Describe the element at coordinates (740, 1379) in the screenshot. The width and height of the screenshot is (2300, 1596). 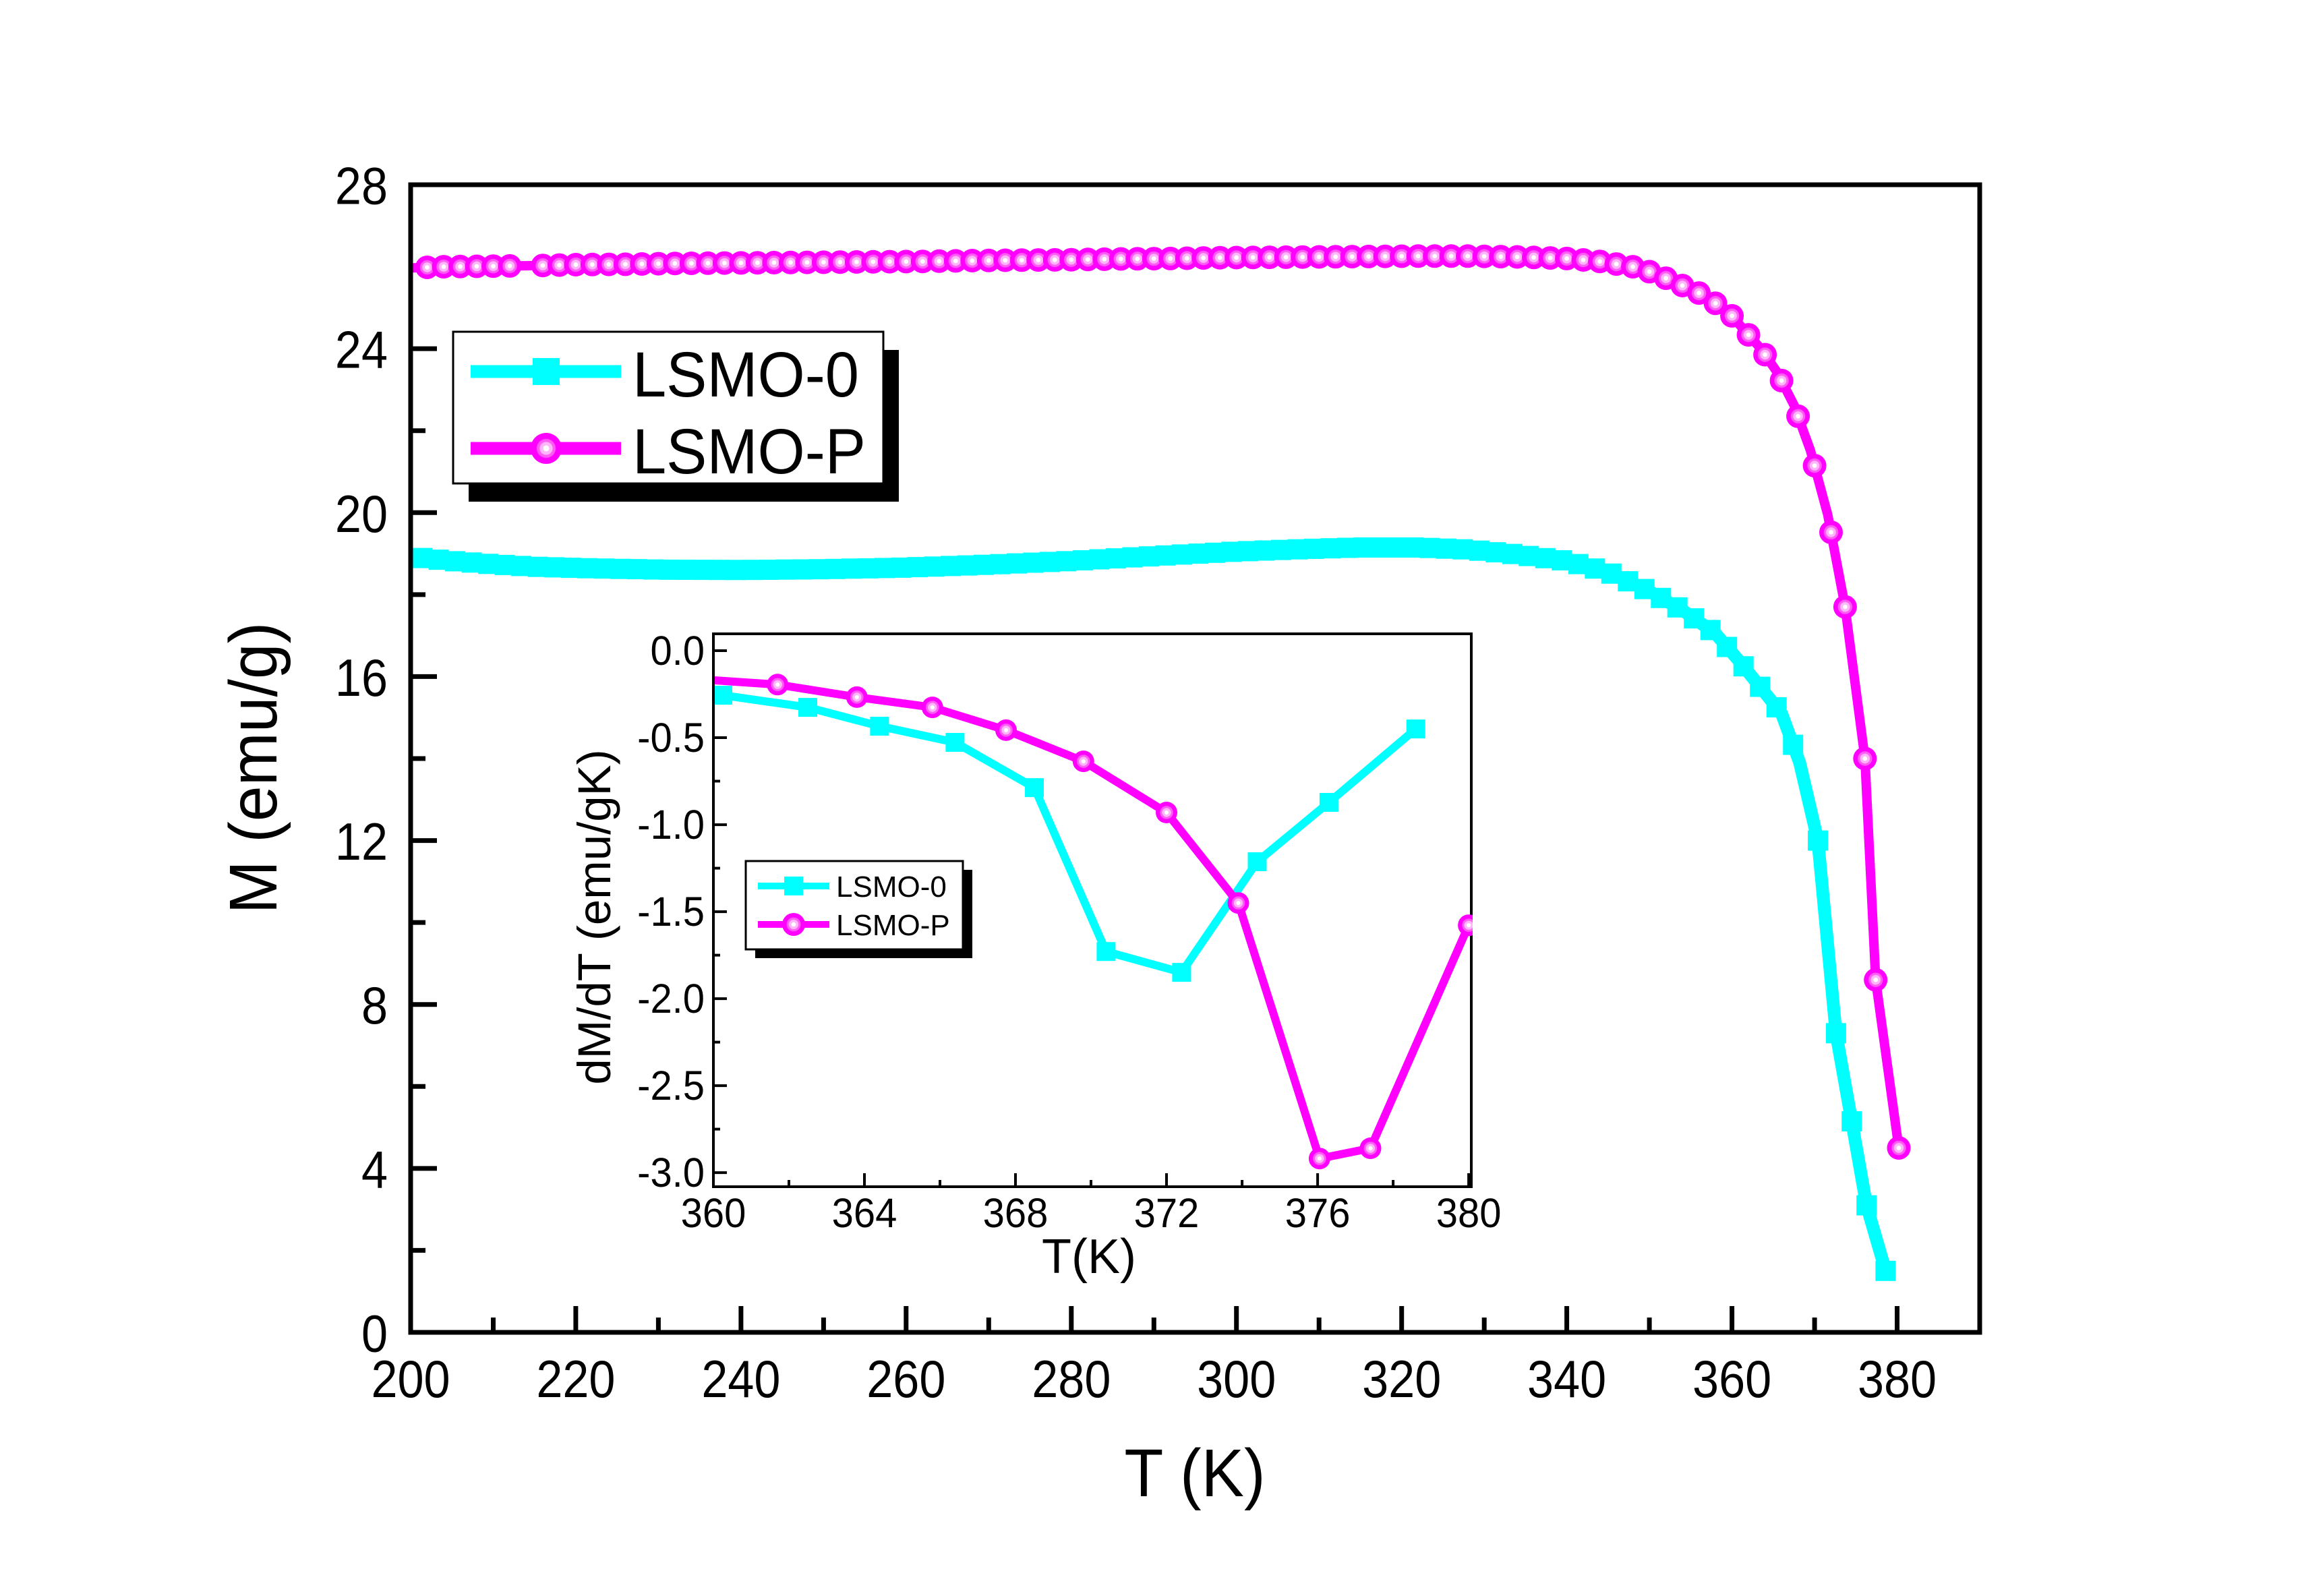
I see `svg-text: 240` at that location.